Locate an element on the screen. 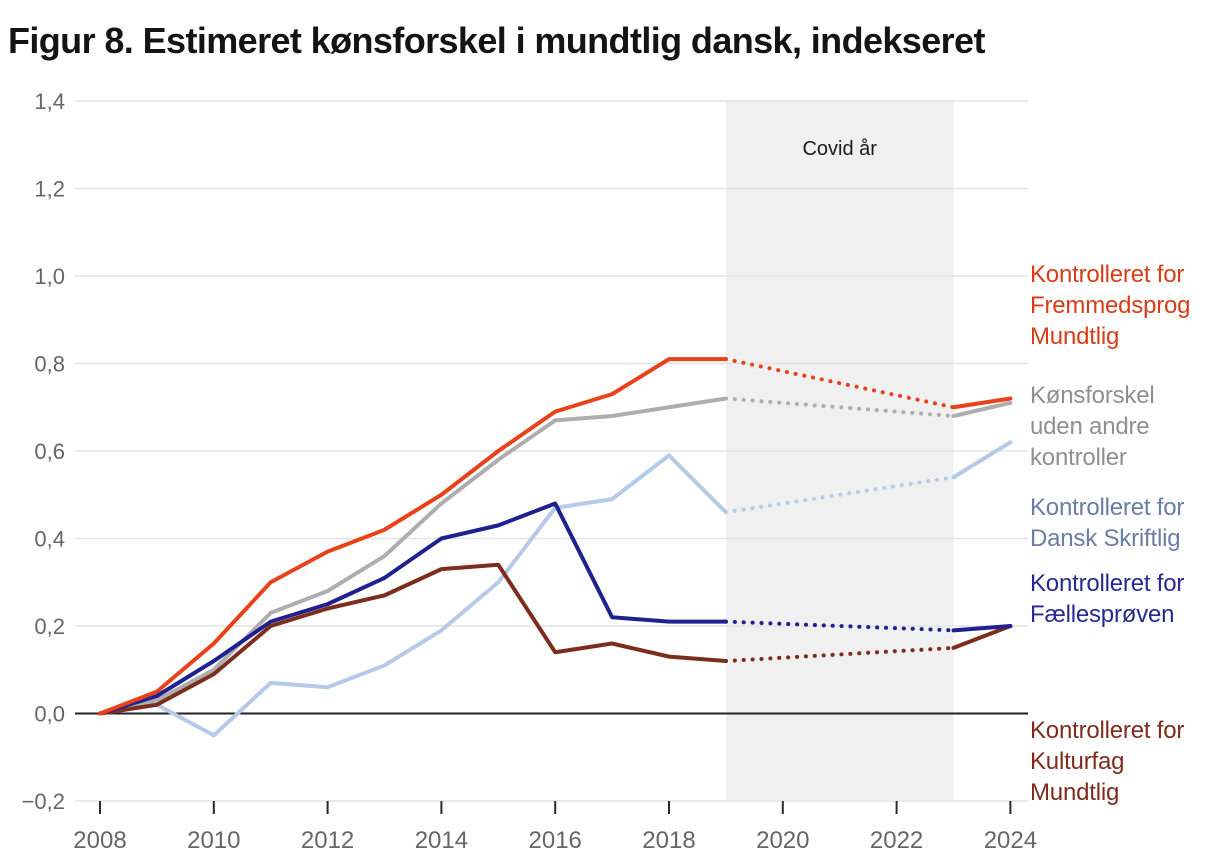 This screenshot has width=1220, height=868. y-axis-tick-label: 1,2 is located at coordinates (49, 189).